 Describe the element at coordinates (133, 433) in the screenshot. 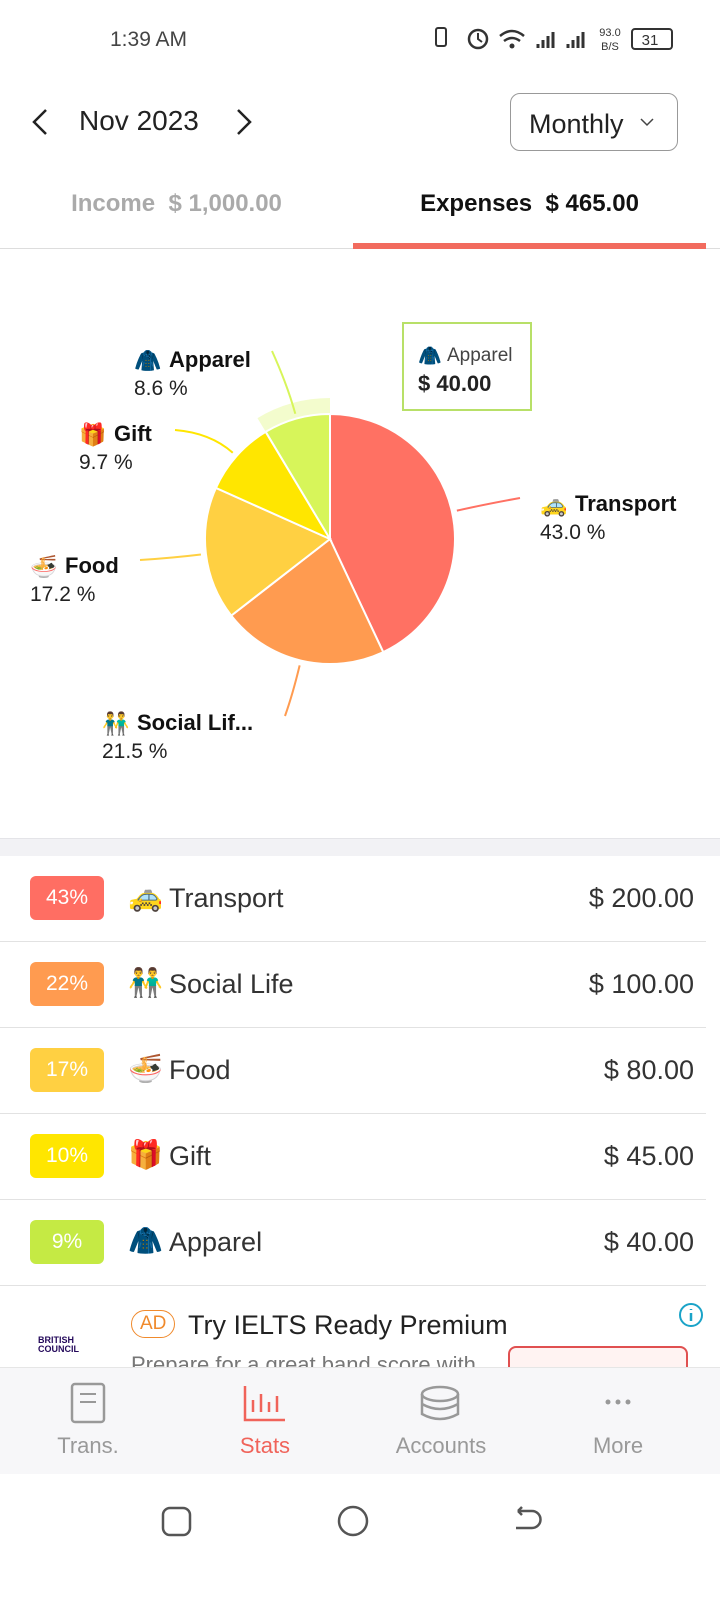

I see `slice-label: Gift` at that location.